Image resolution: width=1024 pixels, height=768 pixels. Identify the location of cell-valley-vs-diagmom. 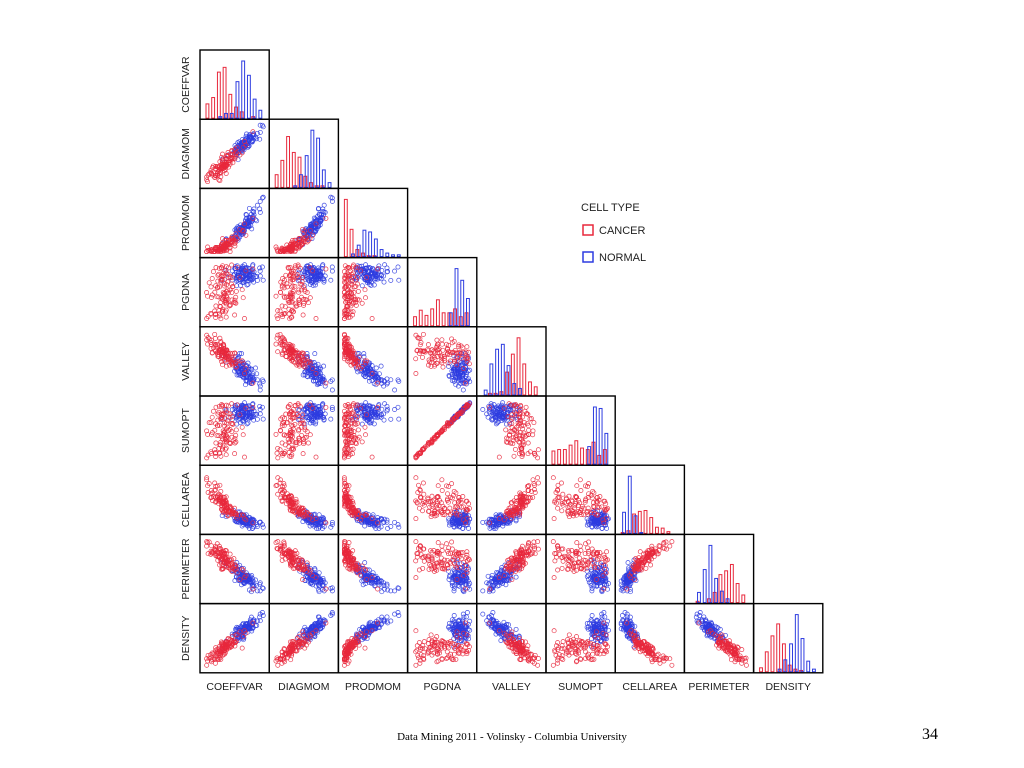
(304, 361).